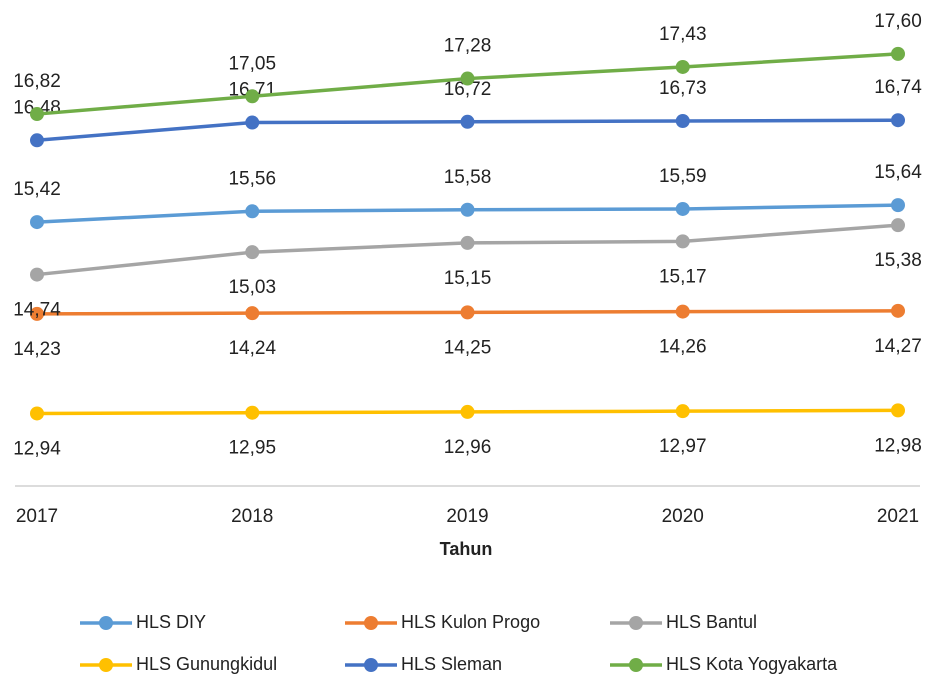 This screenshot has height=679, width=932. What do you see at coordinates (468, 177) in the screenshot?
I see `data-label: 15,58` at bounding box center [468, 177].